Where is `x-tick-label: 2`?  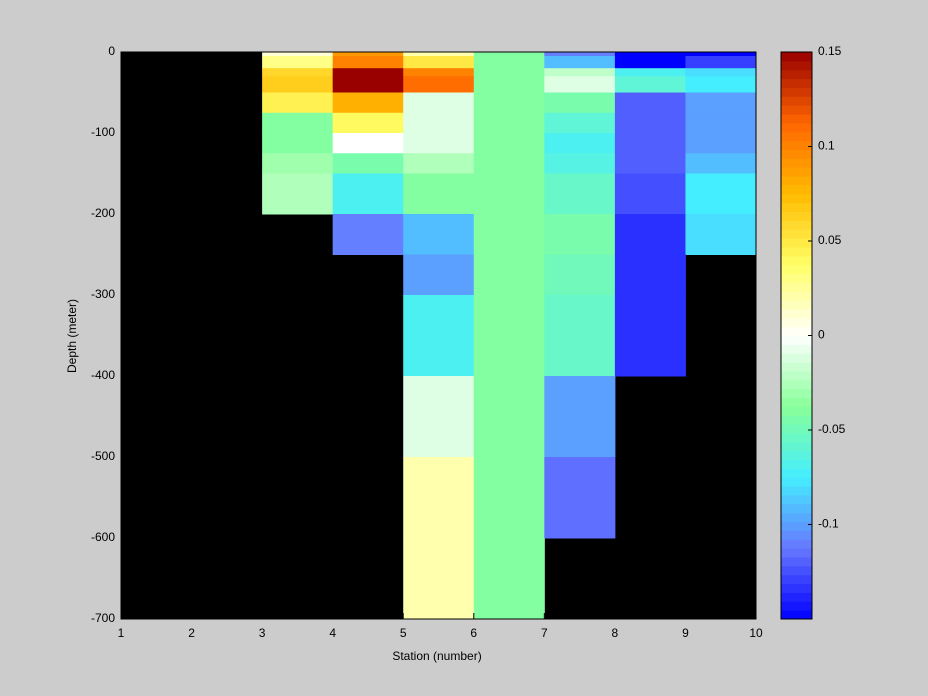
x-tick-label: 2 is located at coordinates (191, 633).